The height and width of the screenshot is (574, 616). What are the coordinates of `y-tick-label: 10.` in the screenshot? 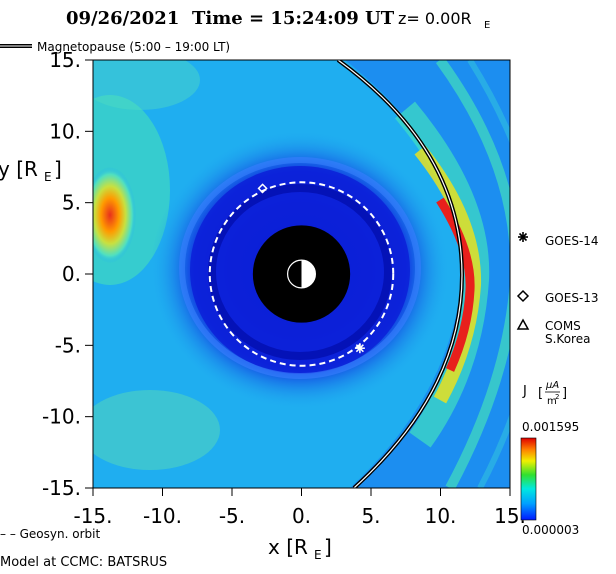 It's located at (65, 131).